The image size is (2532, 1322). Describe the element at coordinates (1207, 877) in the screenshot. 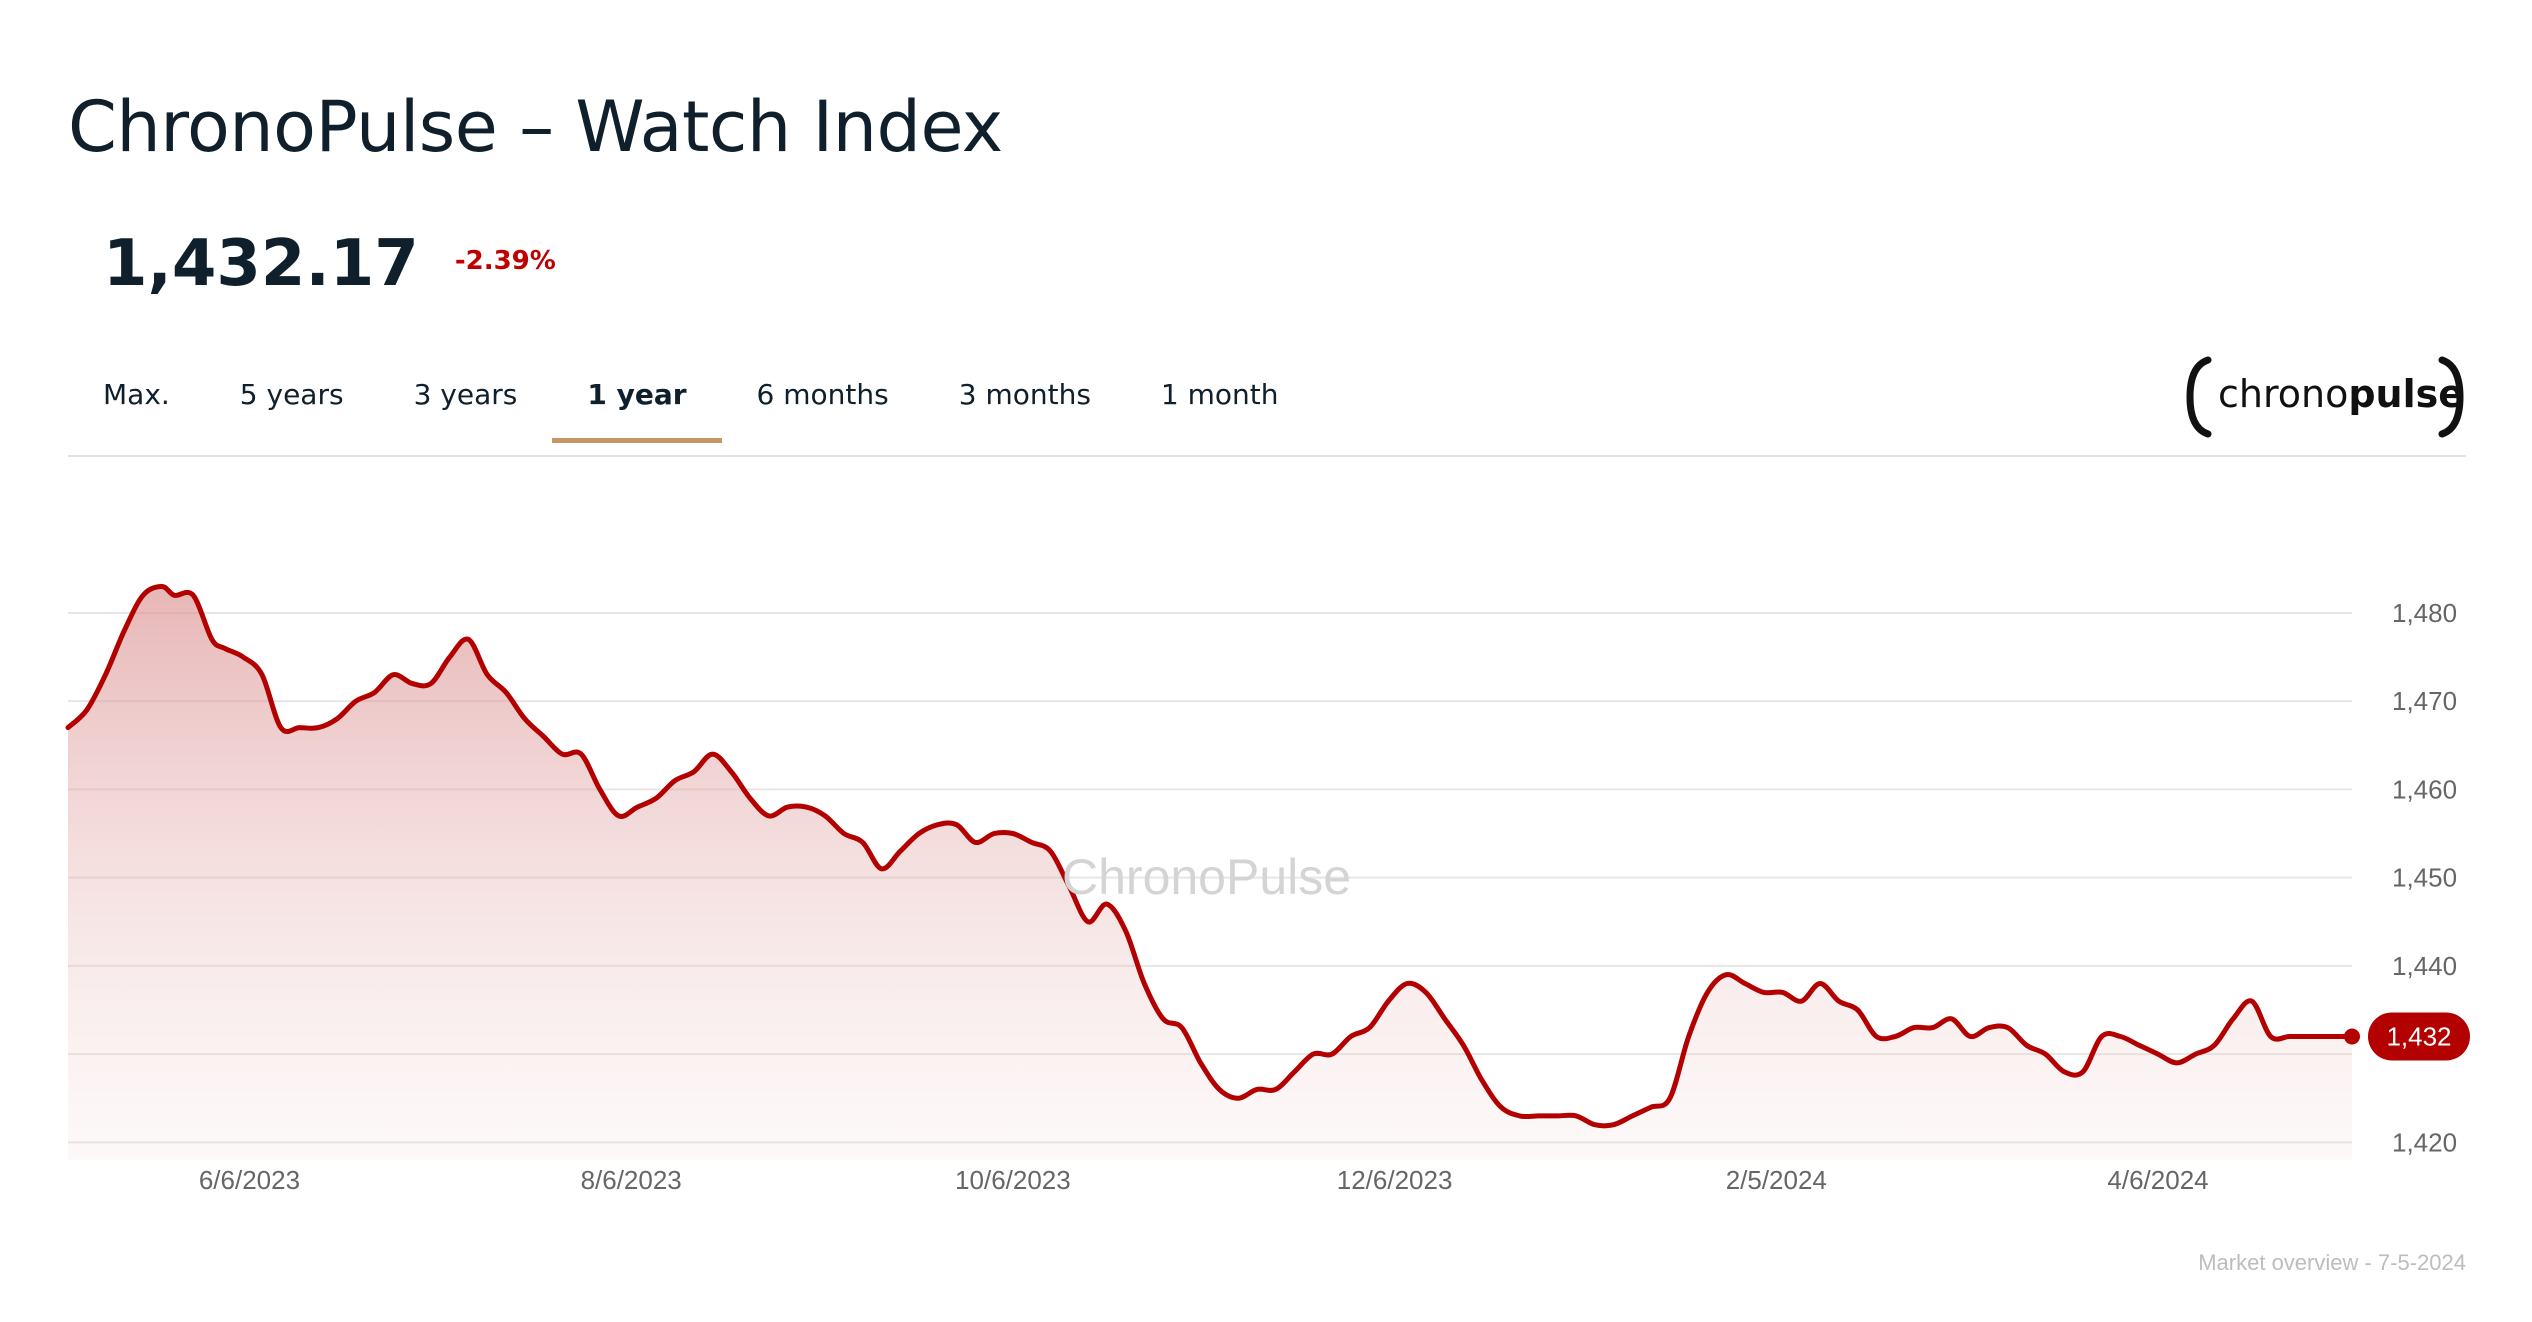

I see `chart-watermark: ChronoPulse` at that location.